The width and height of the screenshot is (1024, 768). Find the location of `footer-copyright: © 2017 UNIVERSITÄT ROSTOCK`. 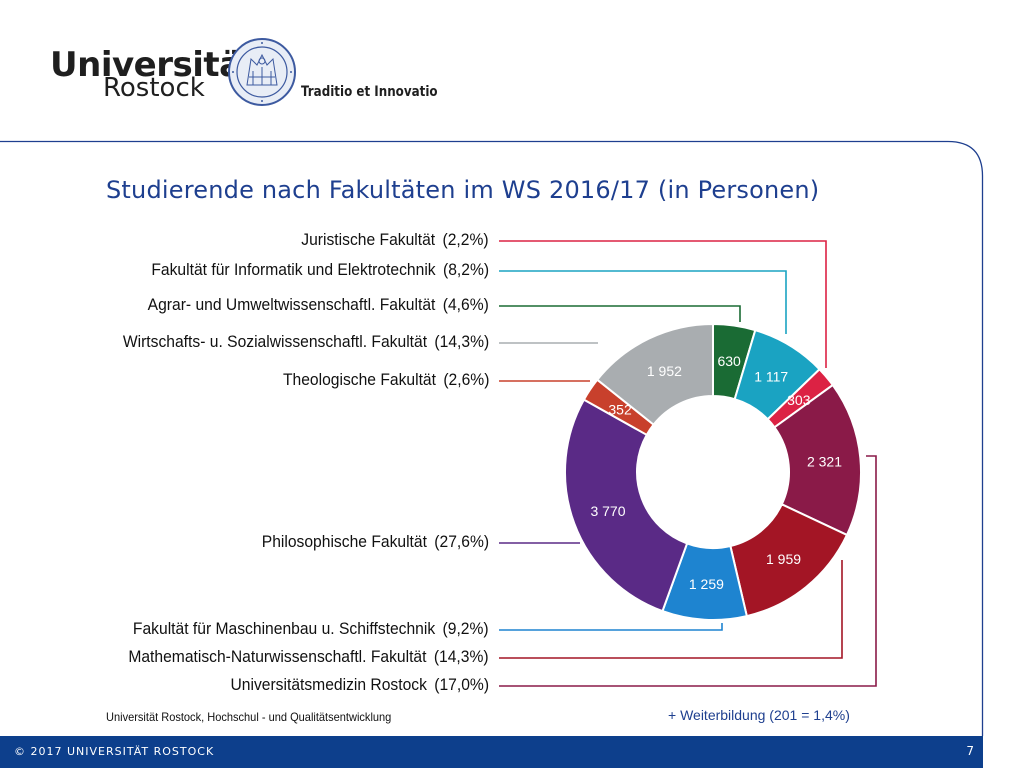

footer-copyright: © 2017 UNIVERSITÄT ROSTOCK is located at coordinates (114, 751).